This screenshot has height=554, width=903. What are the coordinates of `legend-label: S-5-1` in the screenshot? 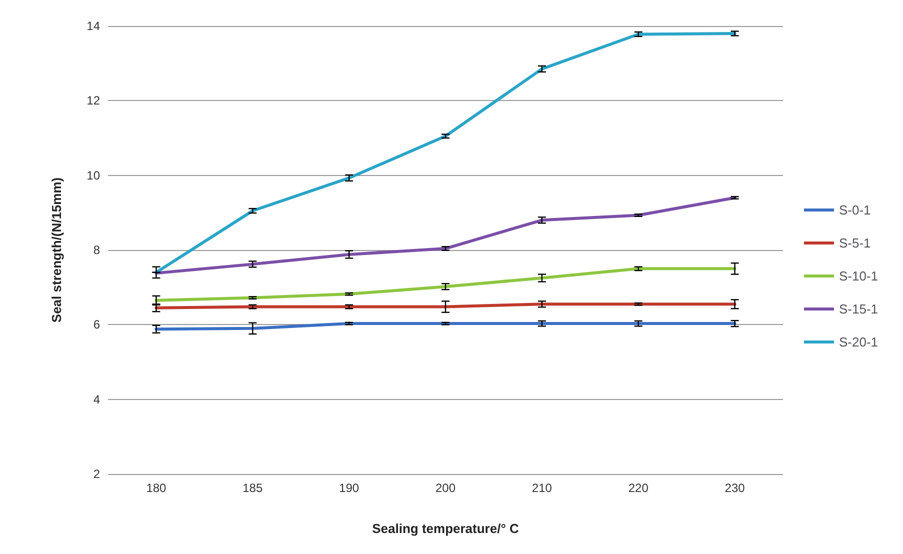 It's located at (854, 243).